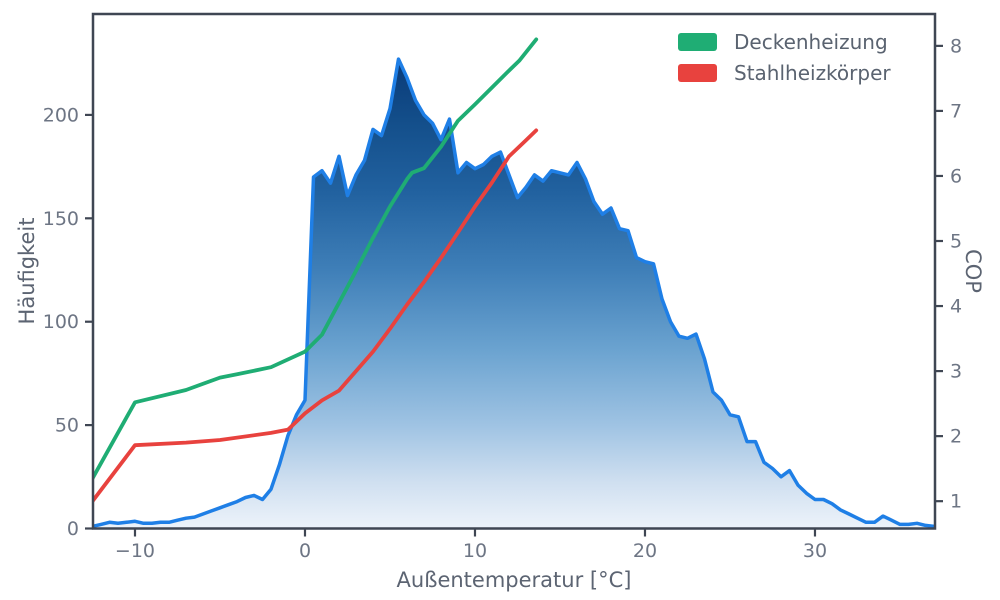  Describe the element at coordinates (811, 42) in the screenshot. I see `legend-label-deckenheizung: Deckenheizung` at that location.